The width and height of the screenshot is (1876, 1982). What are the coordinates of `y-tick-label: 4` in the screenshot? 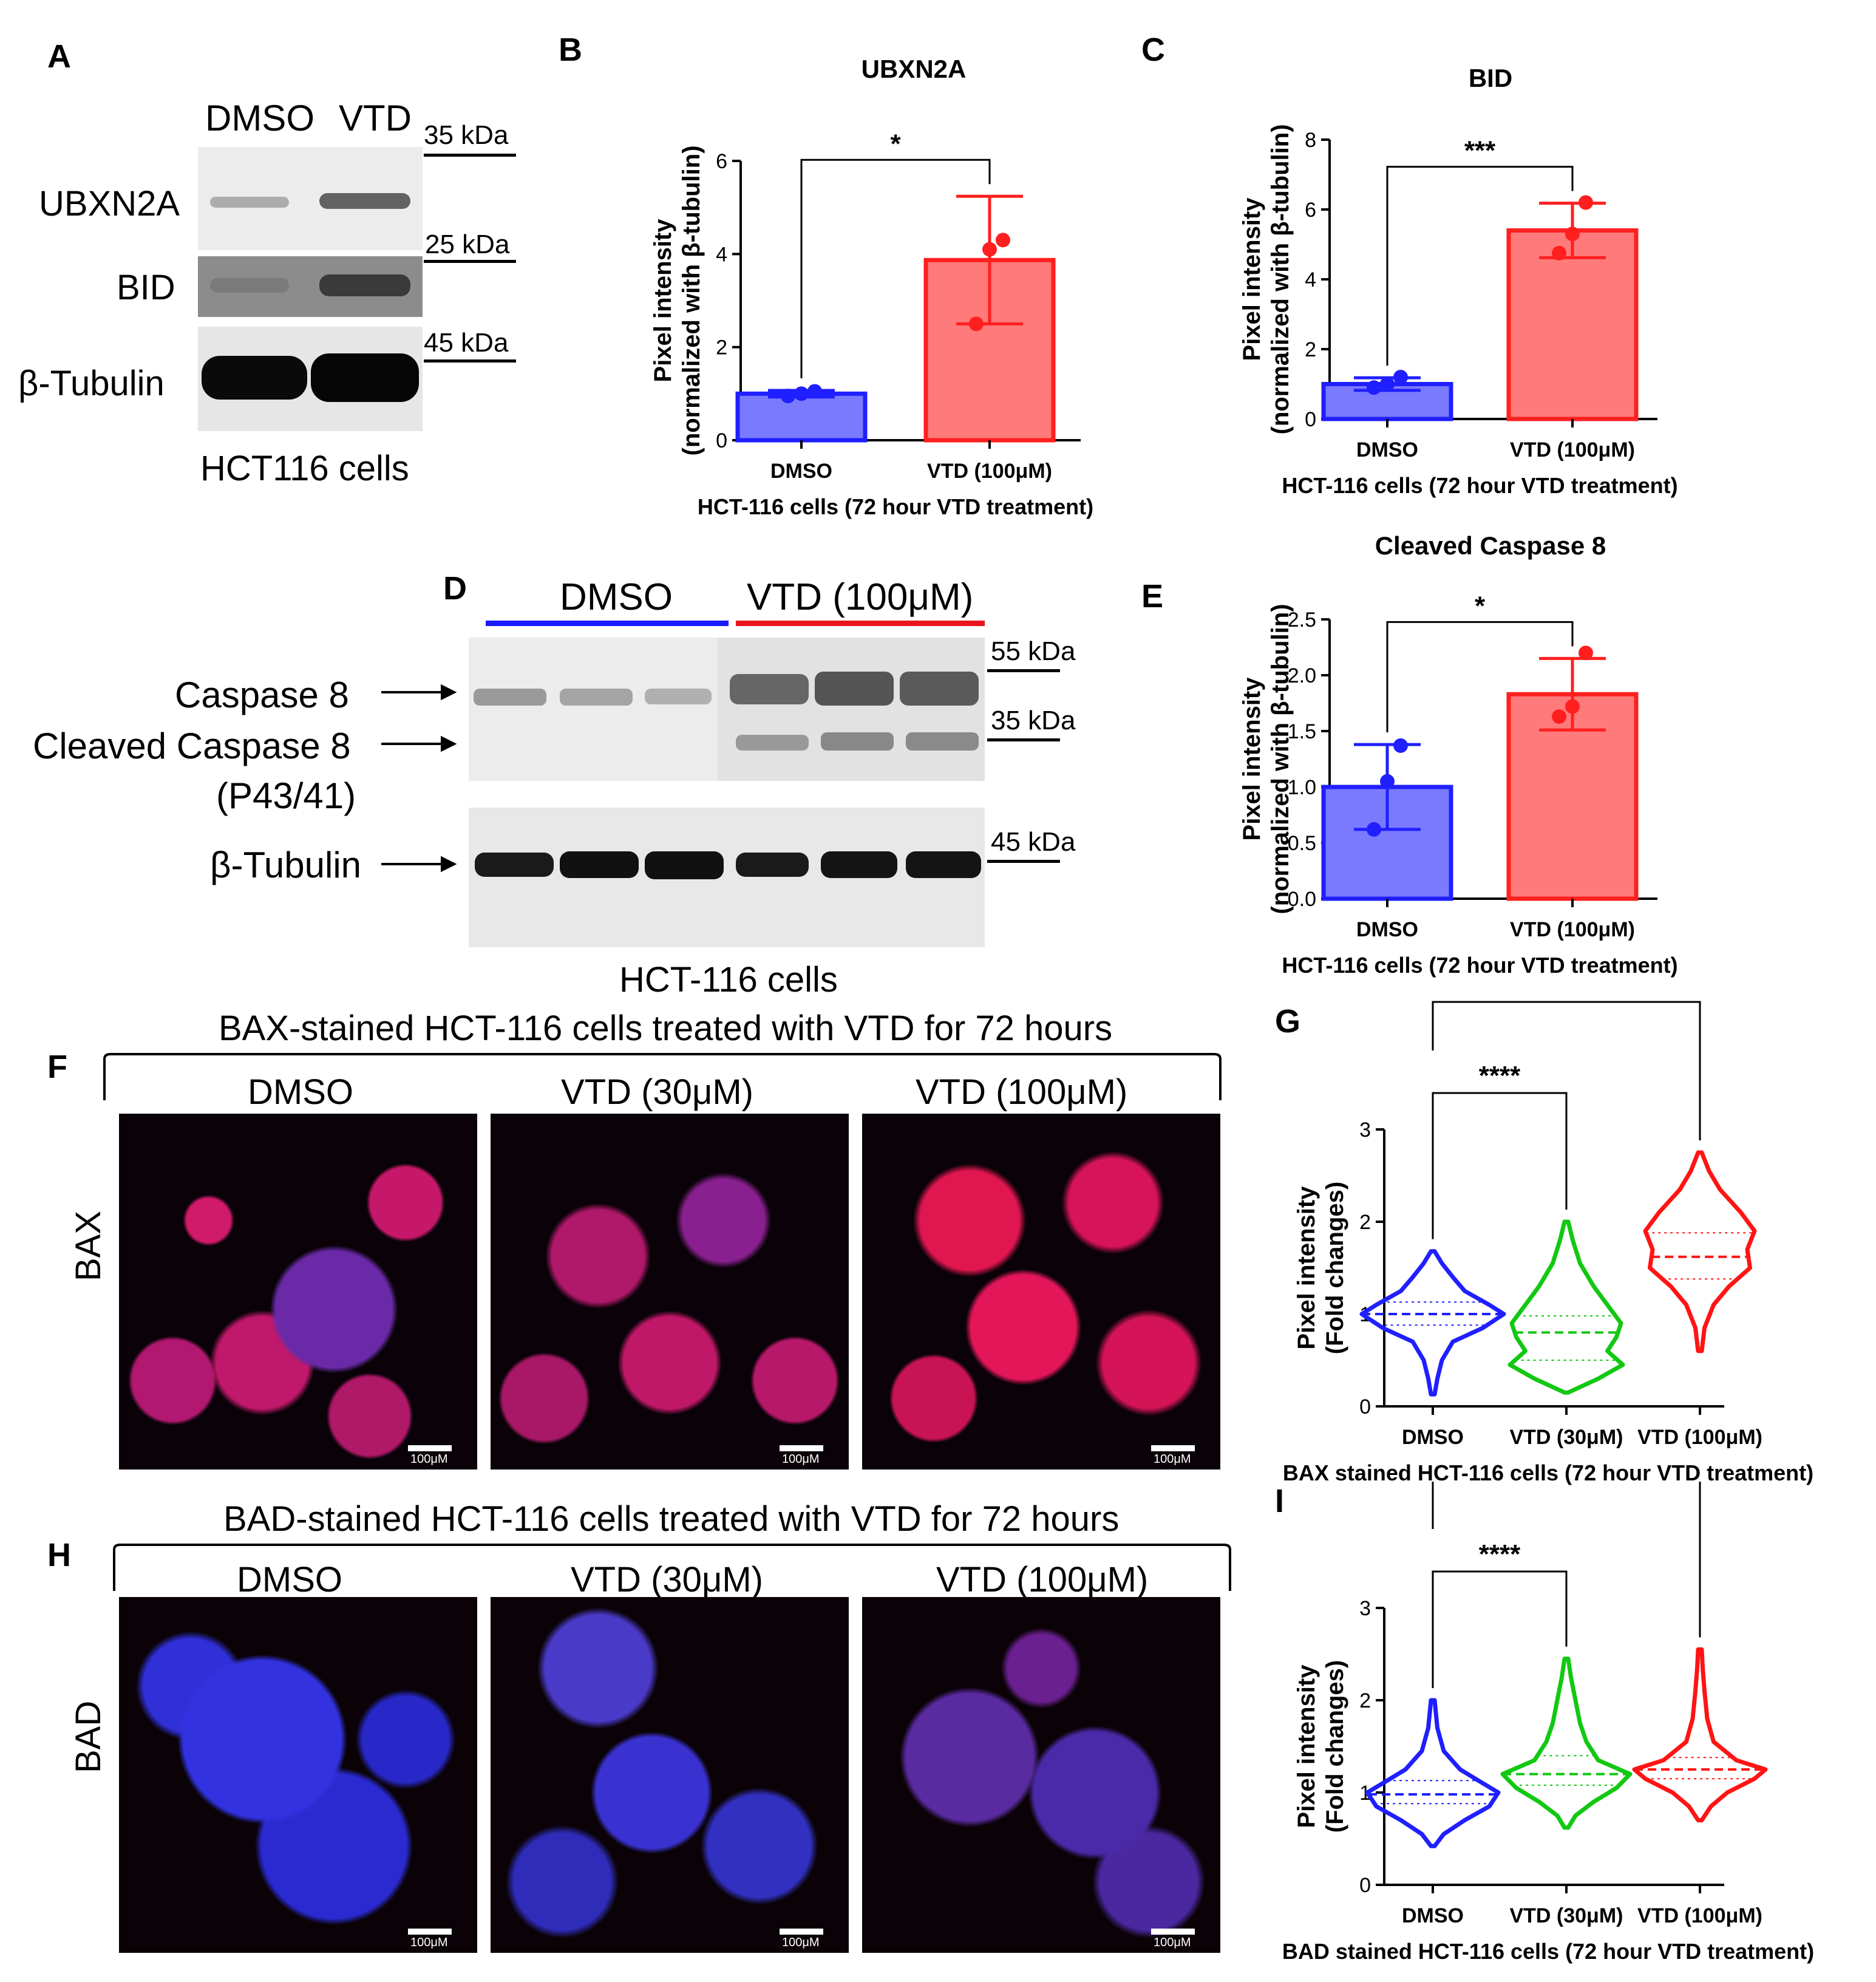 It's located at (721, 254).